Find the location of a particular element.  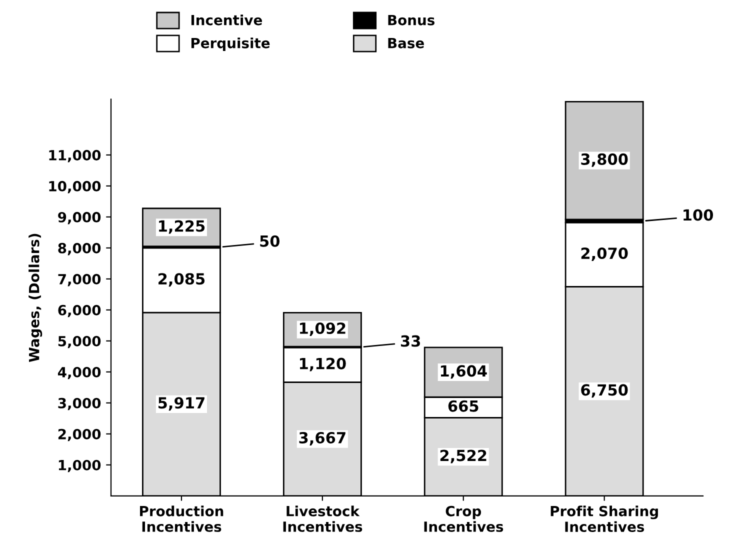

y-tick-label: 6,000 is located at coordinates (79, 311).